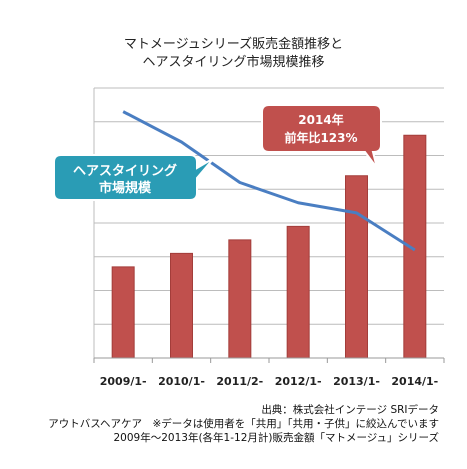 The width and height of the screenshot is (467, 469). I want to click on growth-callout: 2014年 前年比123%, so click(321, 136).